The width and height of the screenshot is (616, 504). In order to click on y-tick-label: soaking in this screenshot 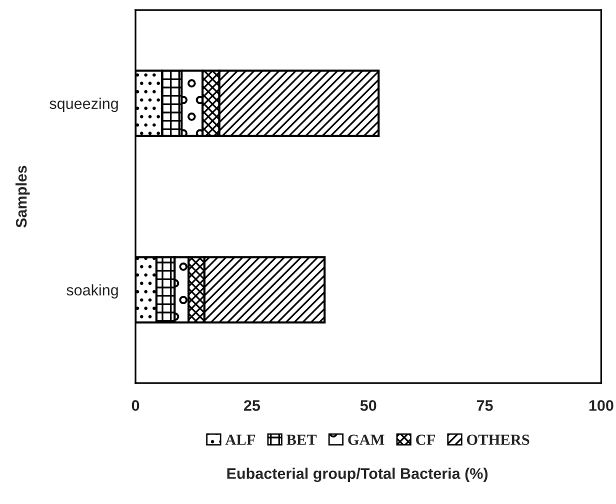, I will do `click(92, 291)`.